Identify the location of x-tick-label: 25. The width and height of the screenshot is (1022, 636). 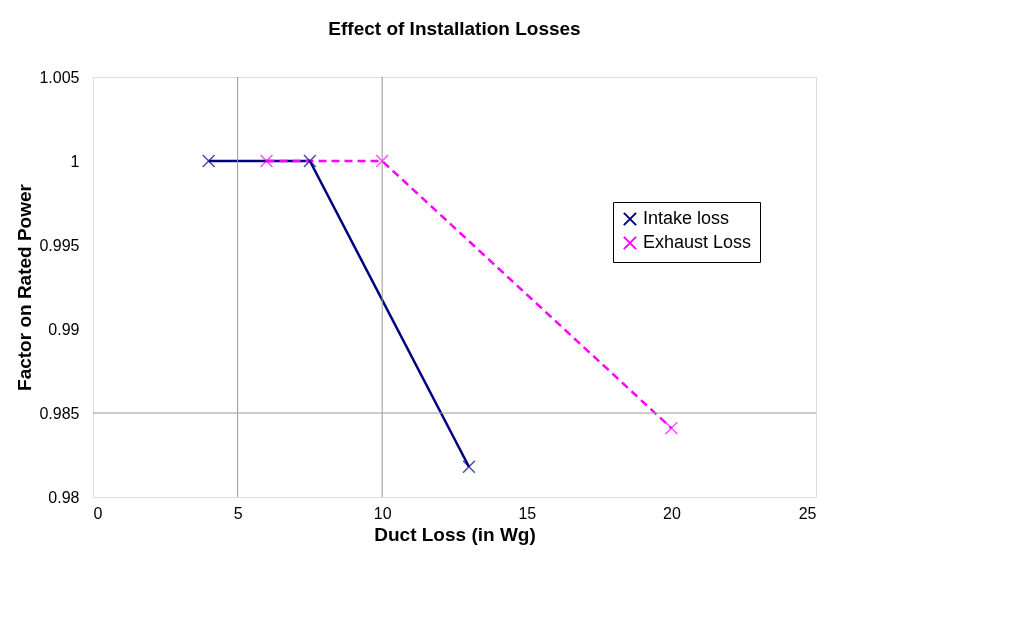
(807, 513).